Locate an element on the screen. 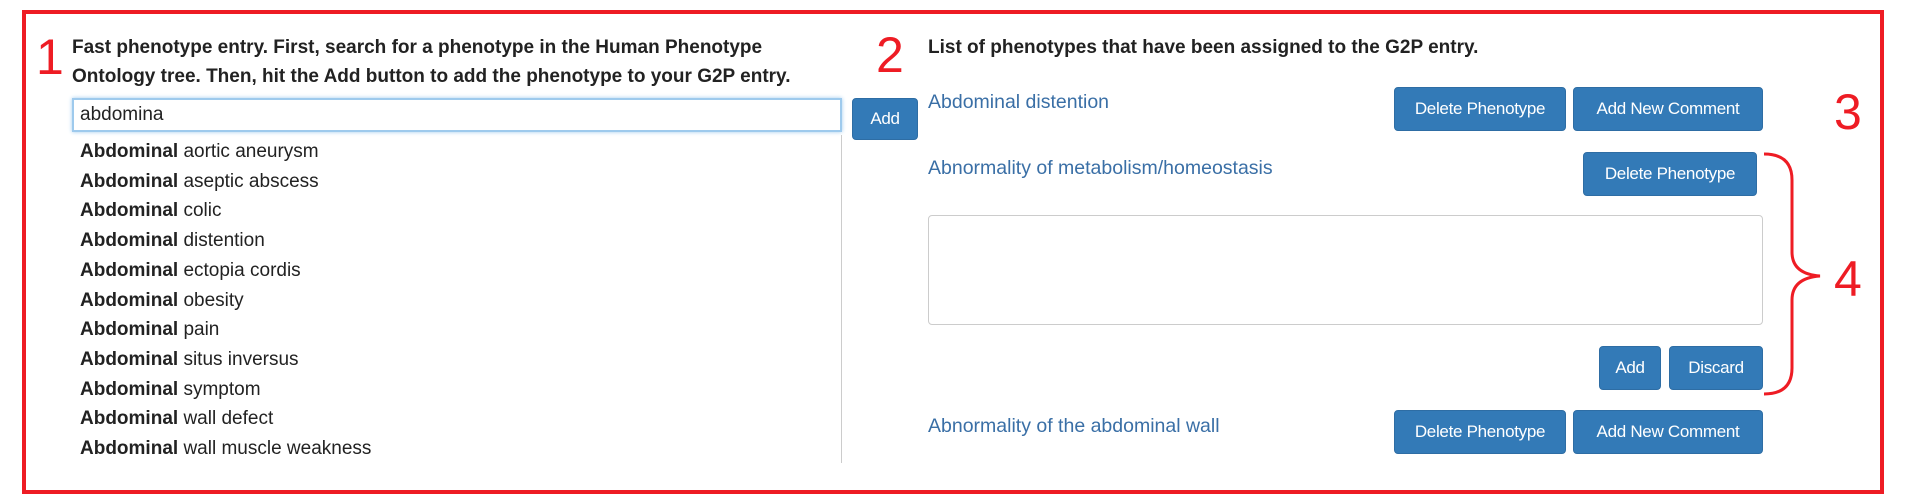 The width and height of the screenshot is (1912, 504). suggestion-item: Abdominal ectopia cordis is located at coordinates (190, 270).